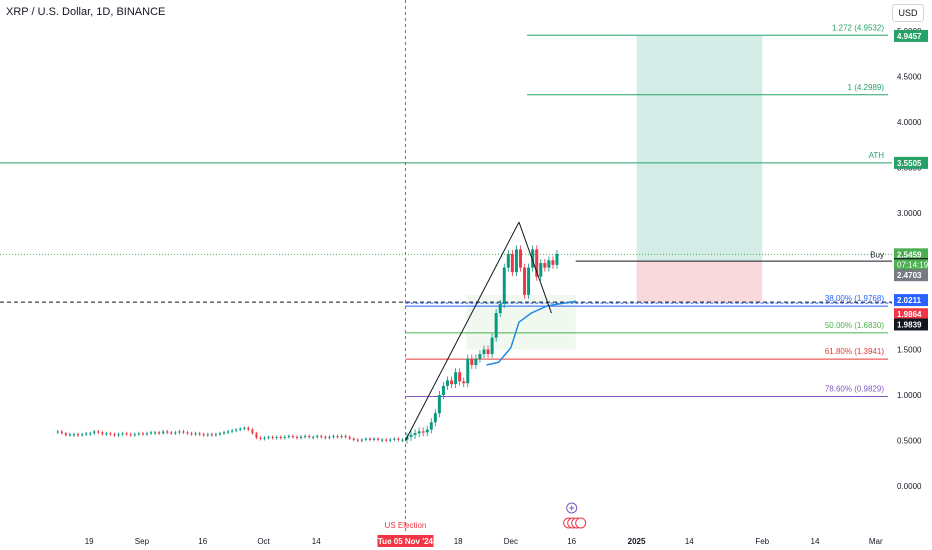 The width and height of the screenshot is (932, 550). I want to click on y-axis-tick-label: 1.5000, so click(909, 350).